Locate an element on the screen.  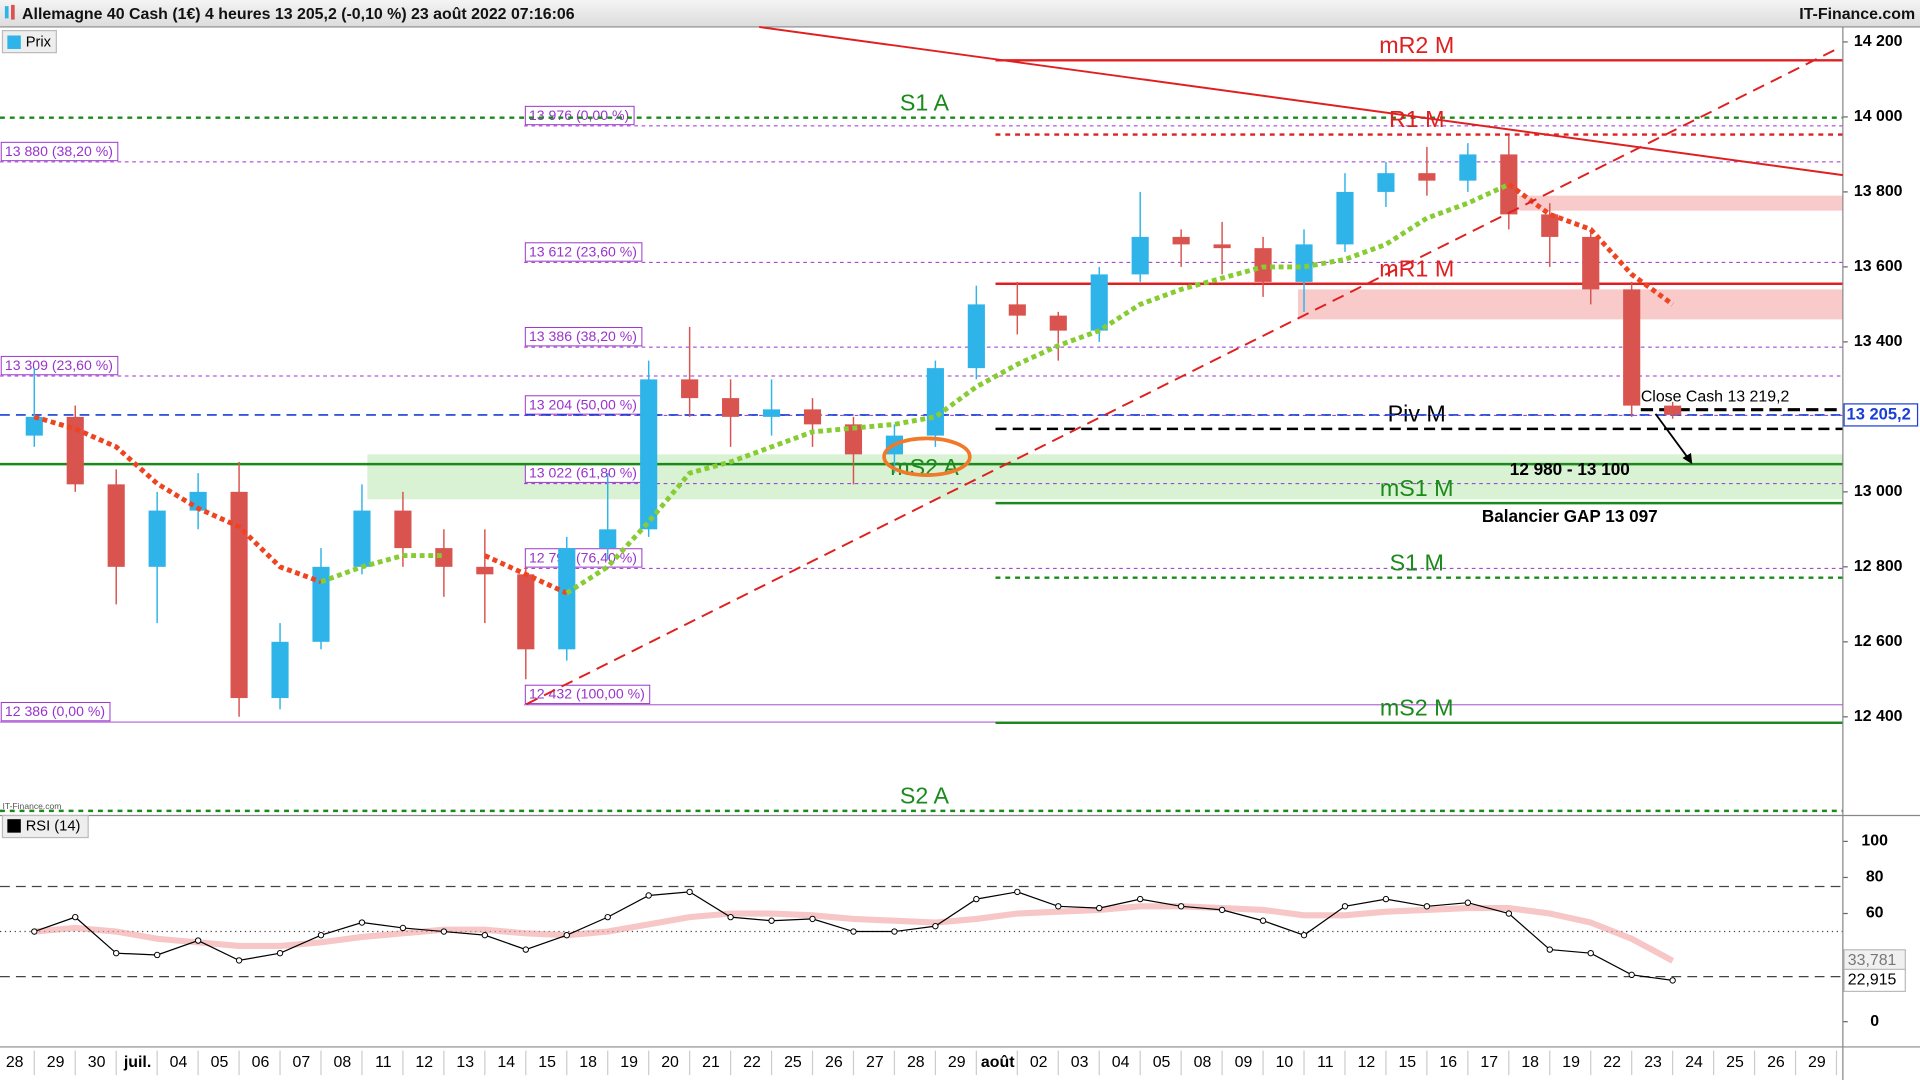
annotation: Close Cash 13 219,2 is located at coordinates (1715, 397).